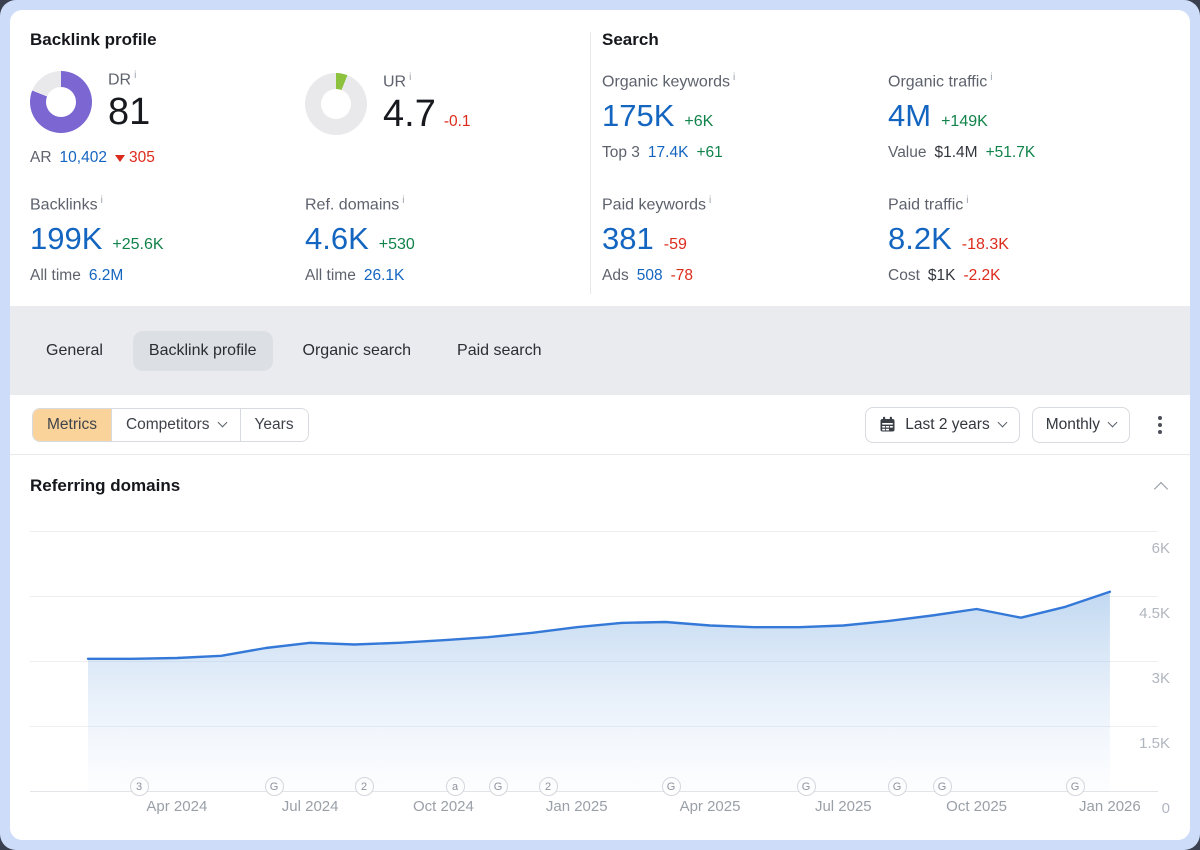 This screenshot has width=1200, height=850. What do you see at coordinates (657, 204) in the screenshot?
I see `metric-label: Paid keywords i` at bounding box center [657, 204].